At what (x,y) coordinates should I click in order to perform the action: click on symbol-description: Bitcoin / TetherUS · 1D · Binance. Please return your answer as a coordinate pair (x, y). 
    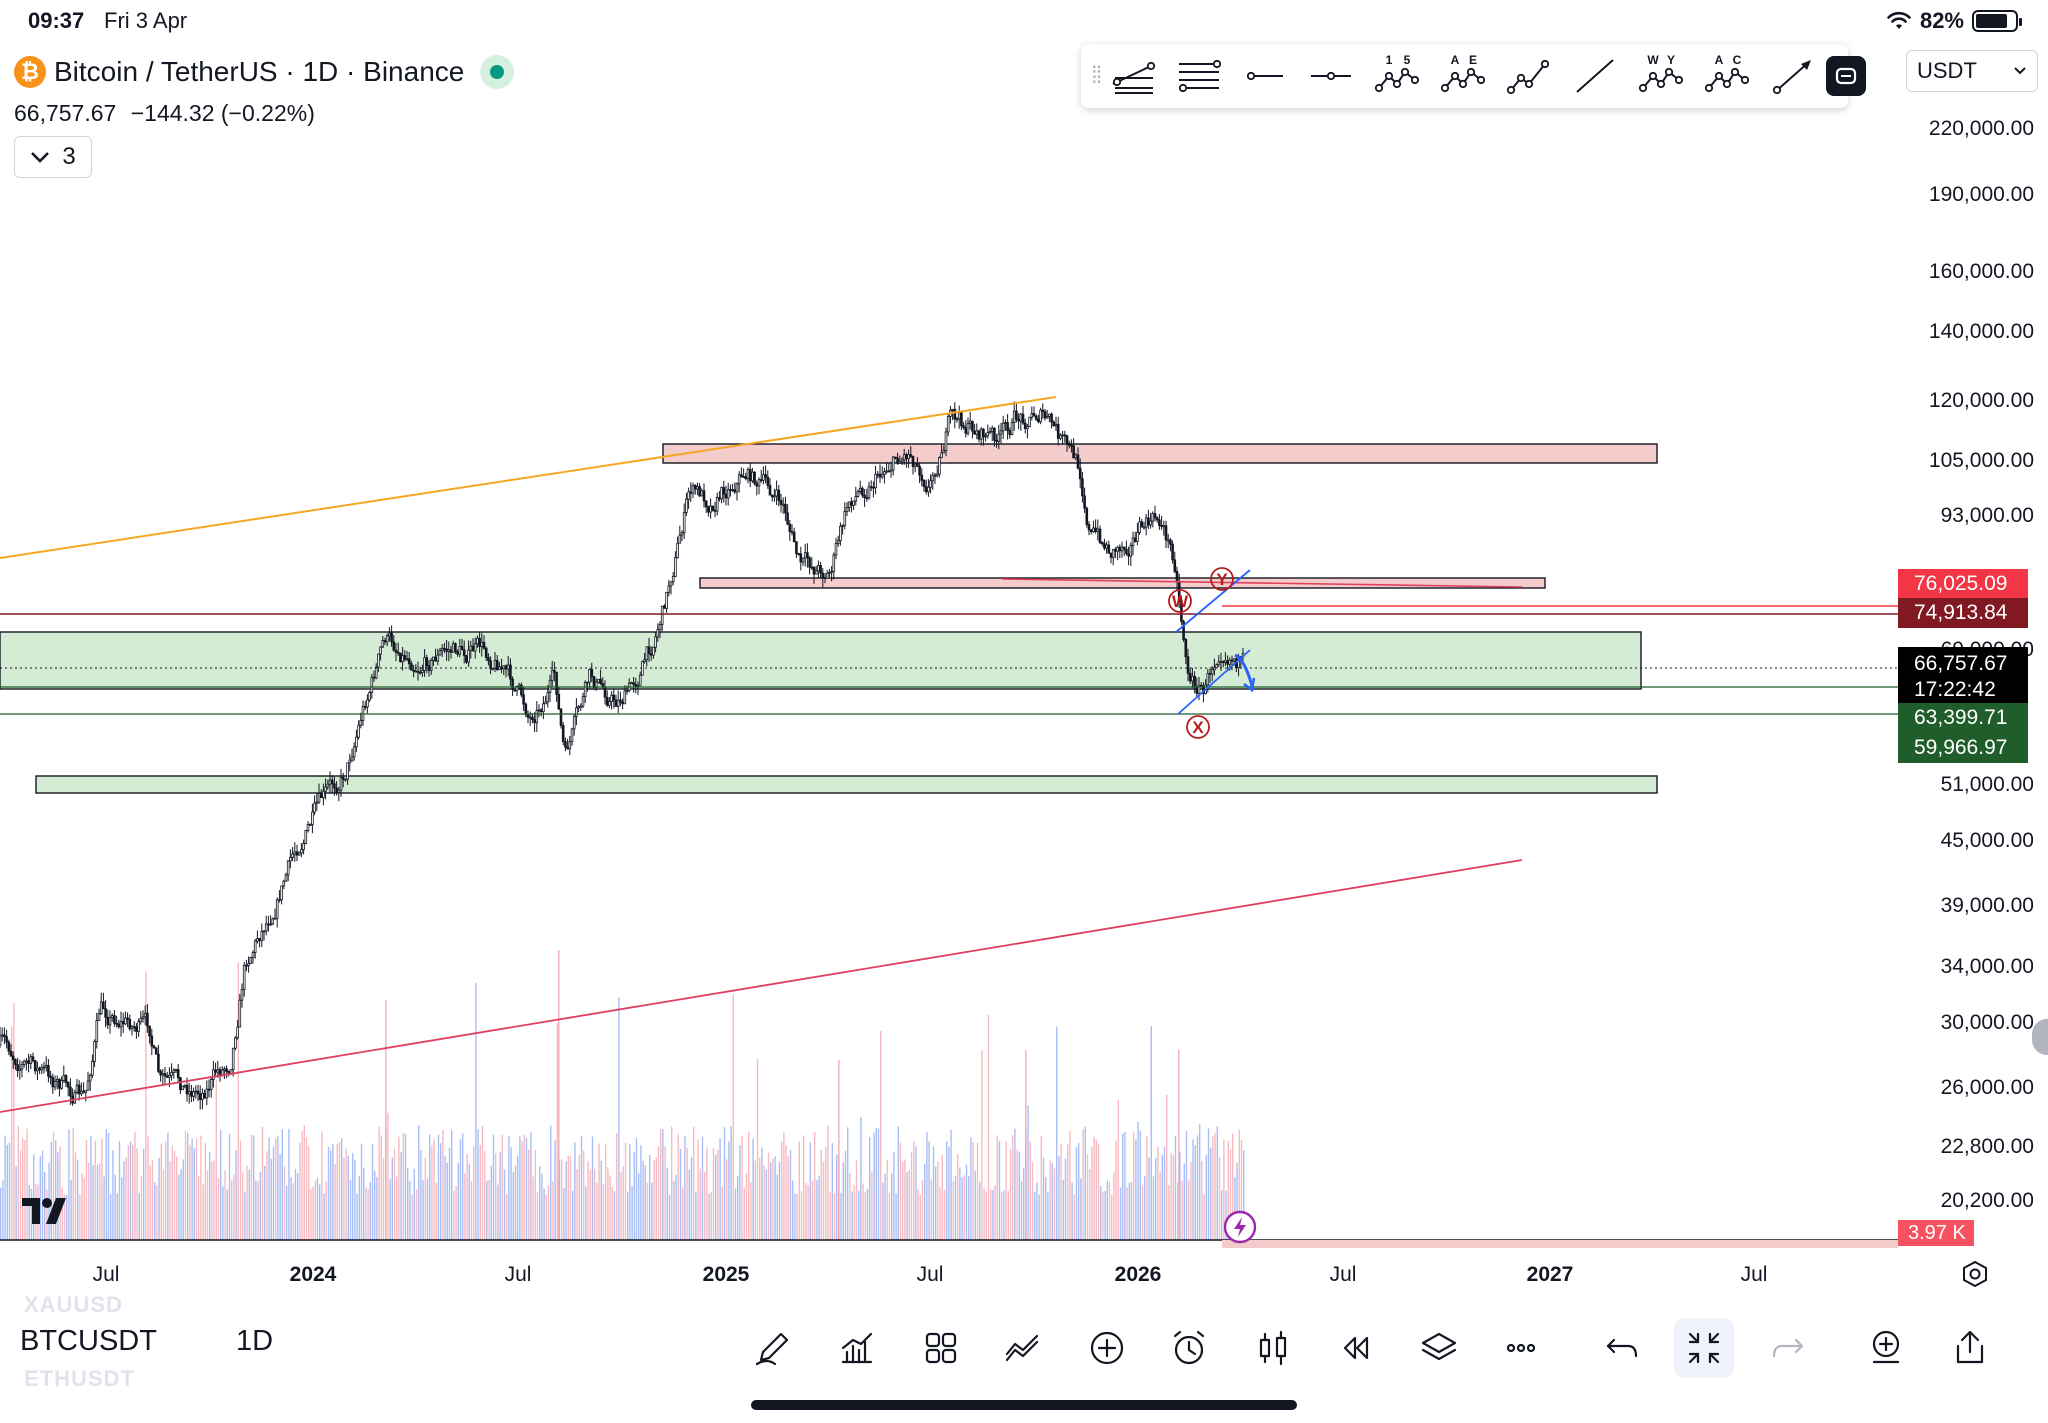
    Looking at the image, I should click on (259, 71).